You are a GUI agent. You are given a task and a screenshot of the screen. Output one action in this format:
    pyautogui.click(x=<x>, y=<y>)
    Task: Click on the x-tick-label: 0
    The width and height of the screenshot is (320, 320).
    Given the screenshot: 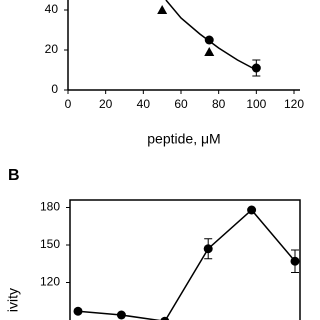 What is the action you would take?
    pyautogui.click(x=68, y=104)
    